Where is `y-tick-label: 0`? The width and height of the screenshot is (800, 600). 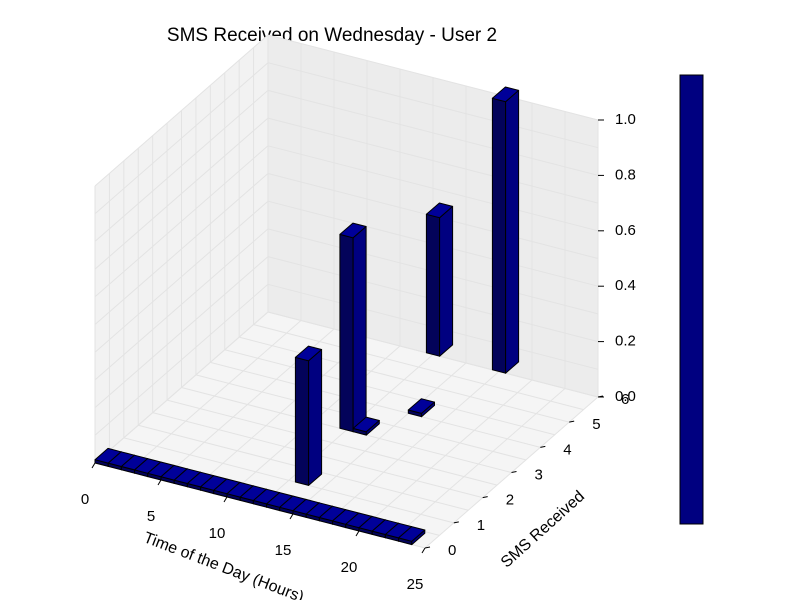 y-tick-label: 0 is located at coordinates (452, 550).